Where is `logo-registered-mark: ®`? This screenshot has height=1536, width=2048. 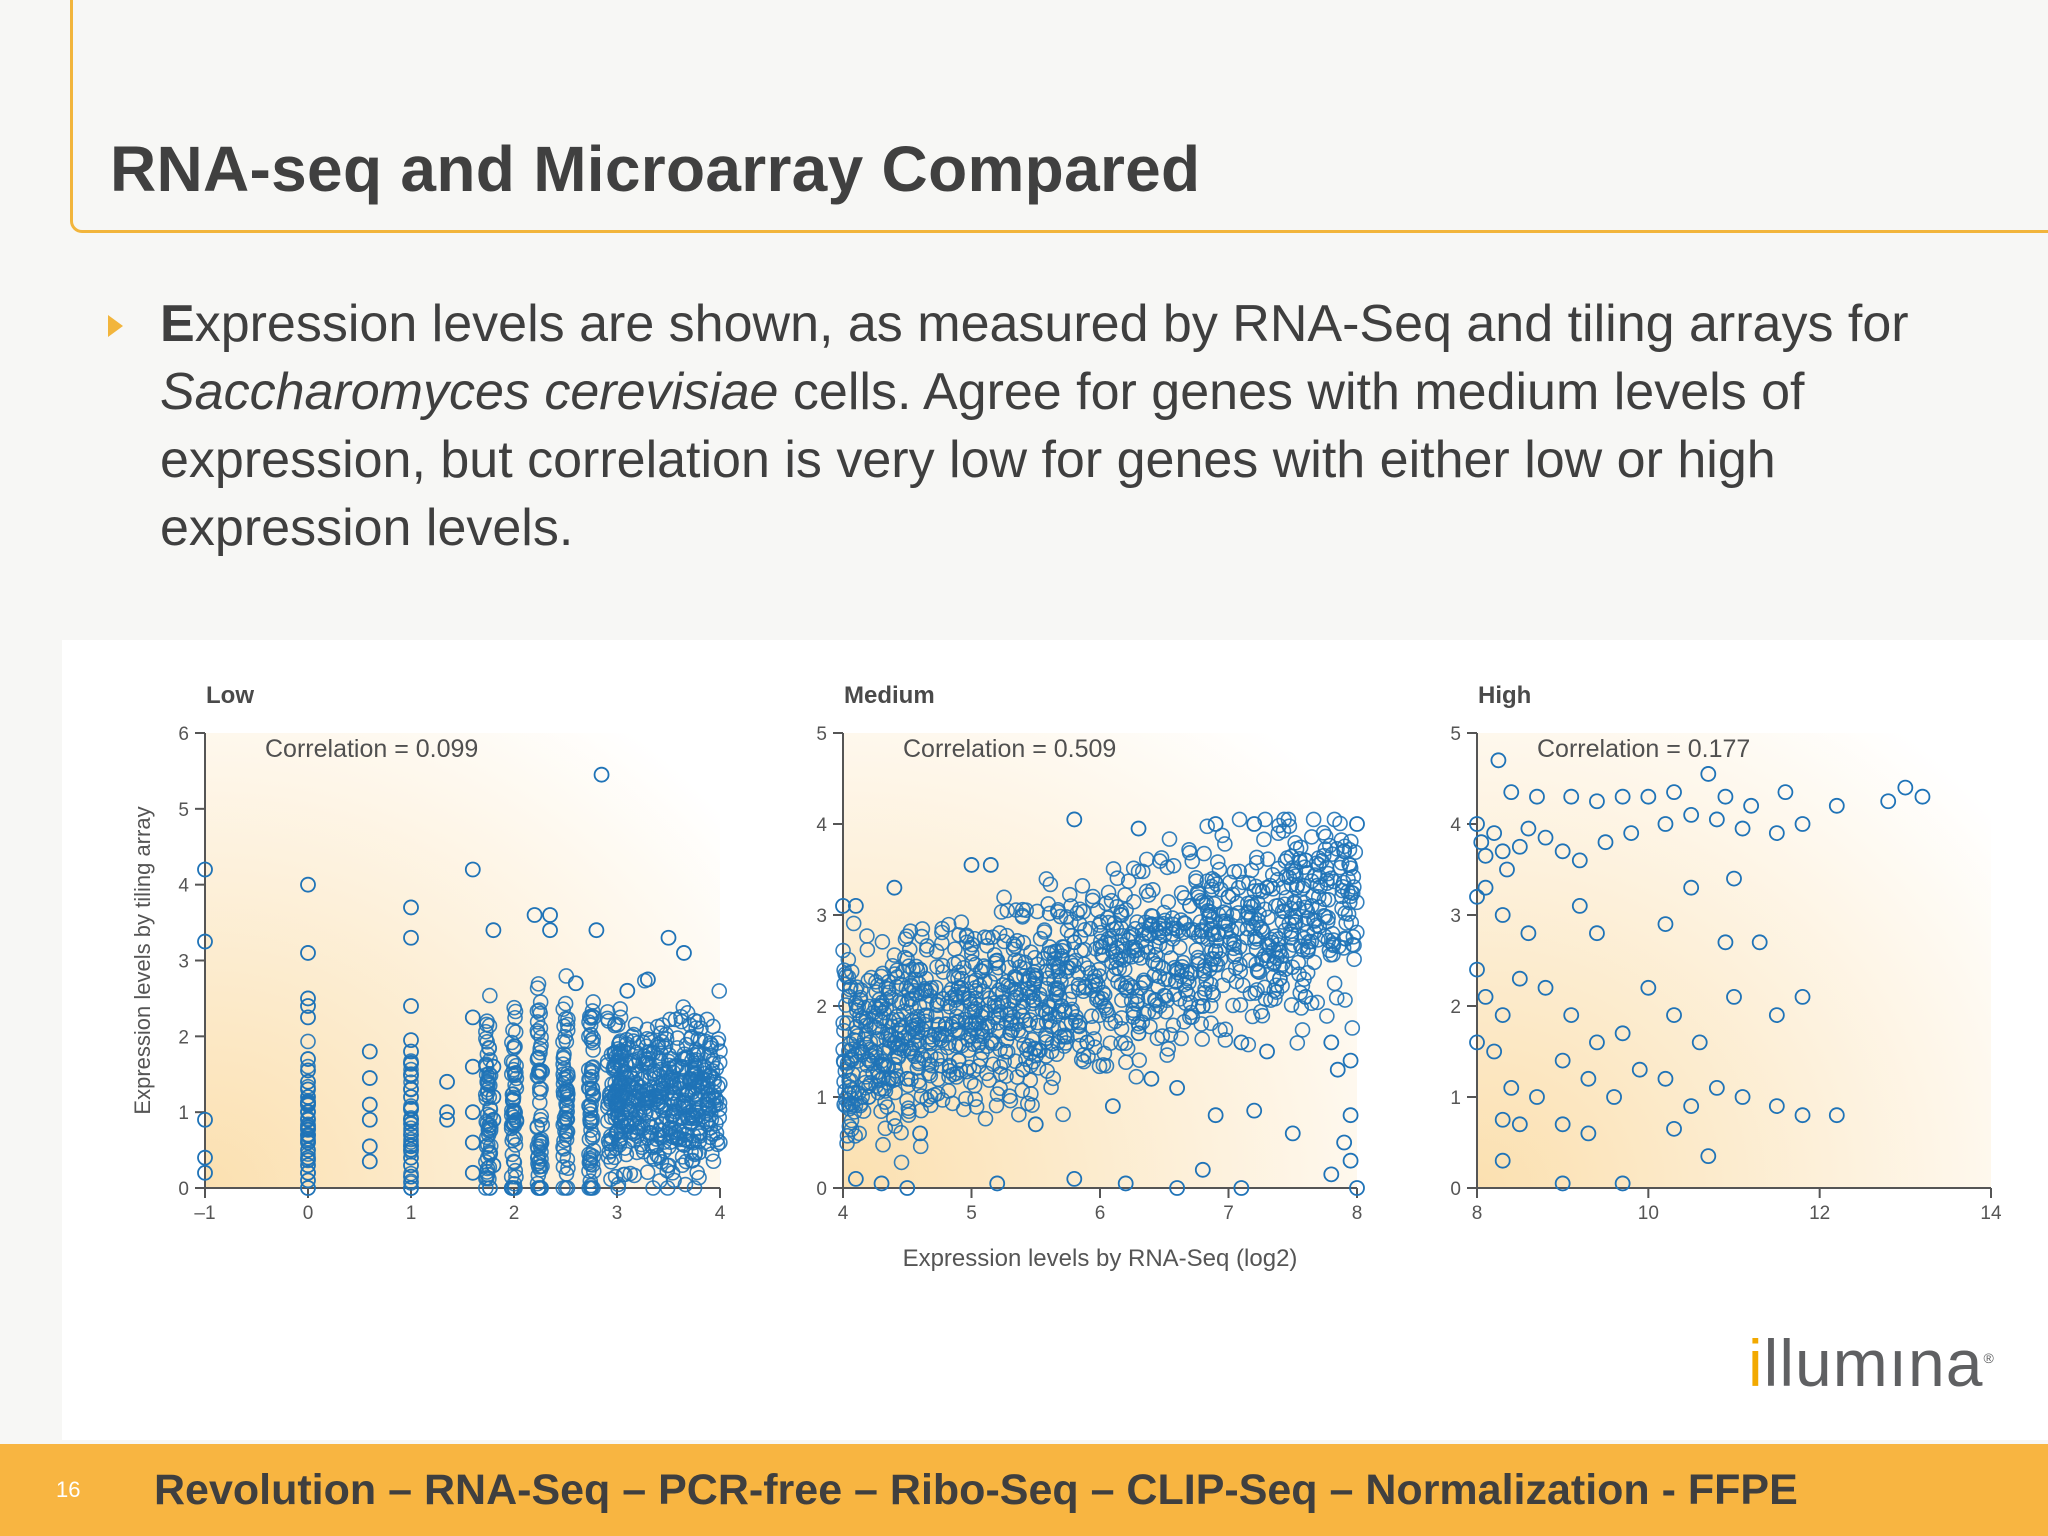
logo-registered-mark: ® is located at coordinates (1989, 1358).